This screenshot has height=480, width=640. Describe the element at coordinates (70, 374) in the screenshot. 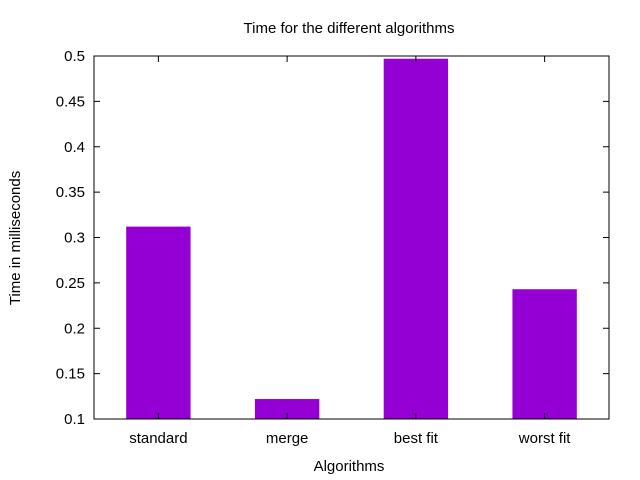

I see `y-tick-label: 0.15` at that location.